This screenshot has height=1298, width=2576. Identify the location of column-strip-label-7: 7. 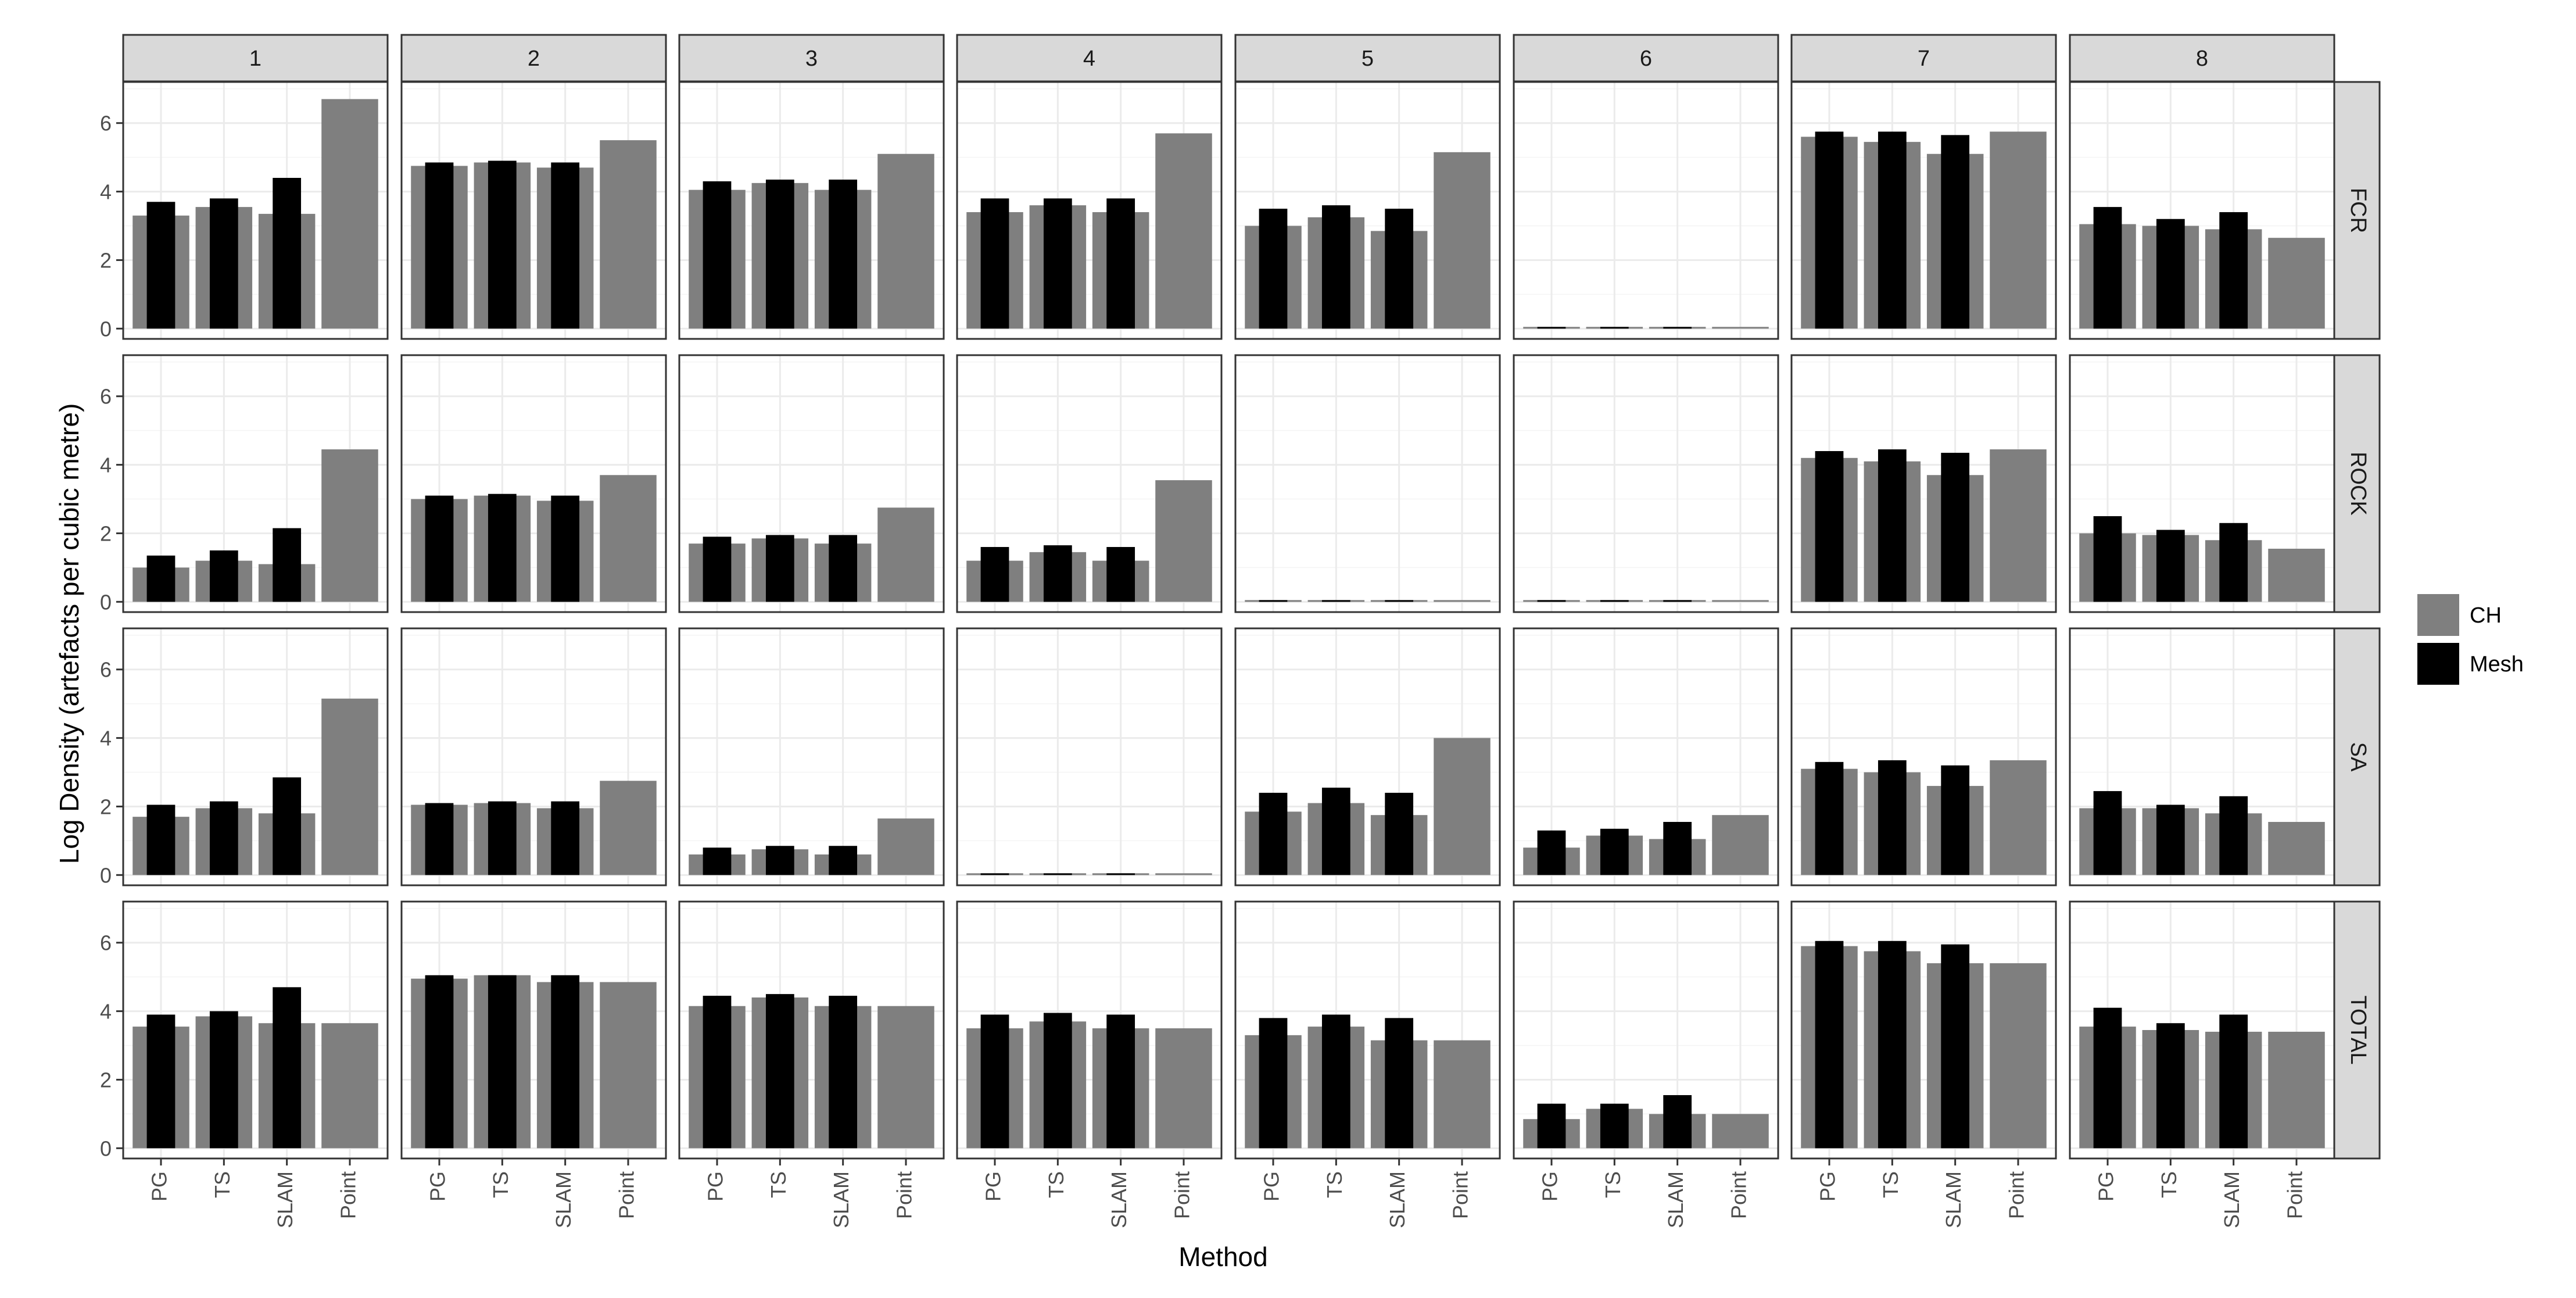
(1924, 59).